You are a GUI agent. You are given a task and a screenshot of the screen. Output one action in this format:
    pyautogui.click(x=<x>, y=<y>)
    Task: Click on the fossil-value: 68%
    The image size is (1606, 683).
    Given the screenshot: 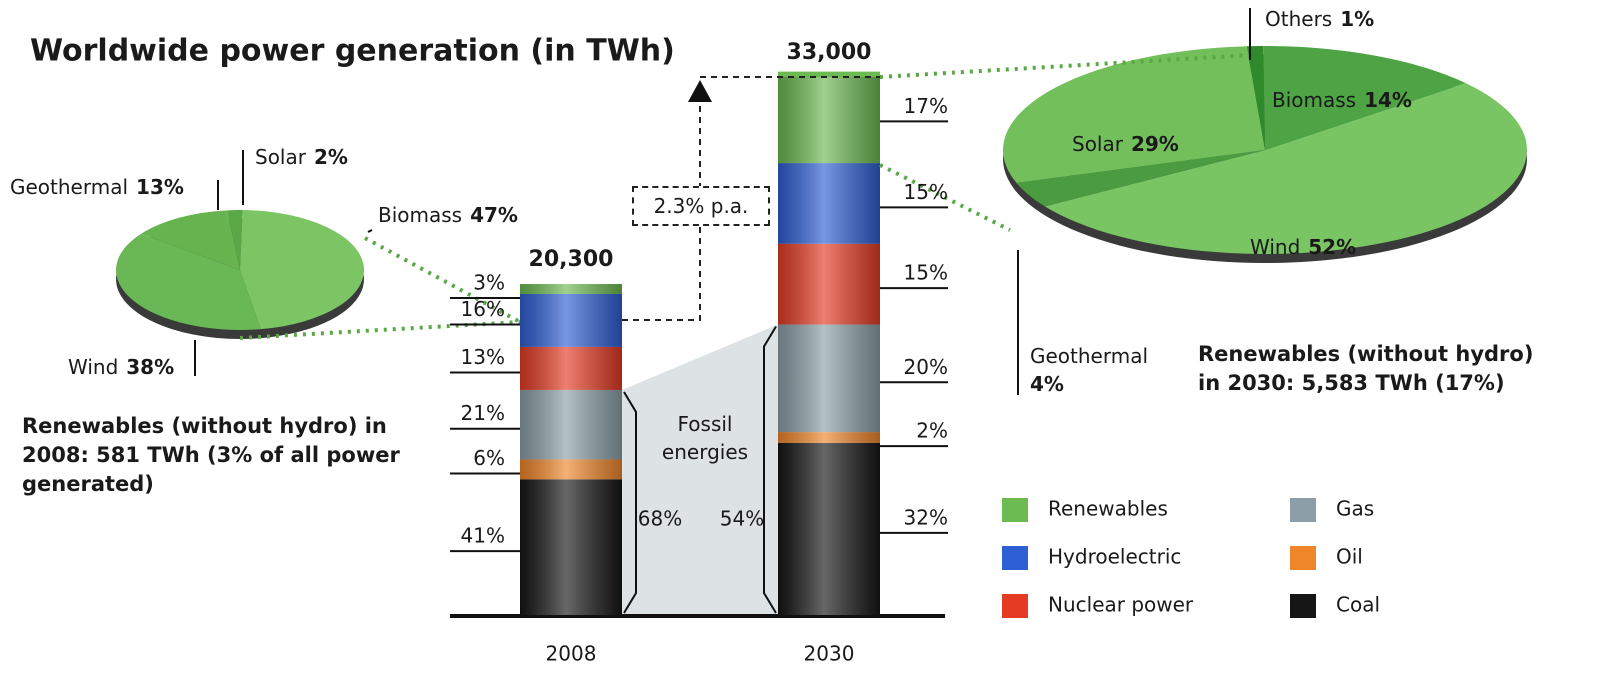 What is the action you would take?
    pyautogui.click(x=660, y=519)
    